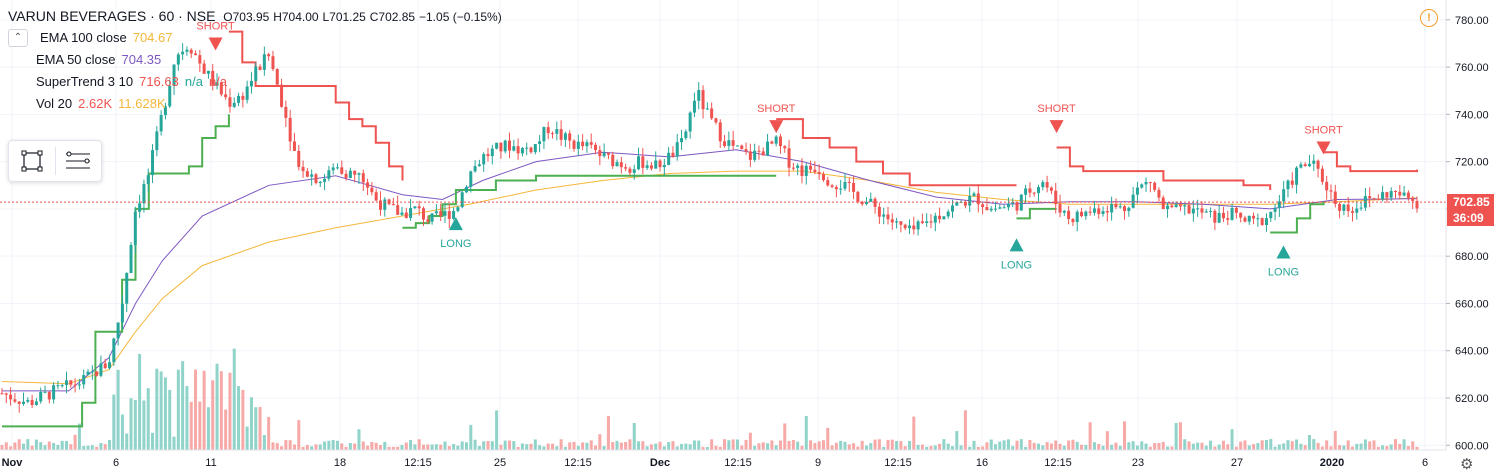 Image resolution: width=1494 pixels, height=474 pixels. I want to click on rectangle-tool-icon, so click(32, 161).